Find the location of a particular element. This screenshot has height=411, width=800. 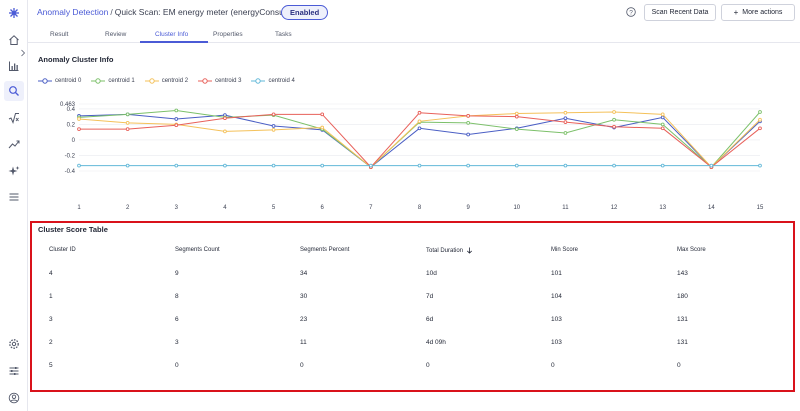

y-tick-label: 0.4 is located at coordinates (71, 110).